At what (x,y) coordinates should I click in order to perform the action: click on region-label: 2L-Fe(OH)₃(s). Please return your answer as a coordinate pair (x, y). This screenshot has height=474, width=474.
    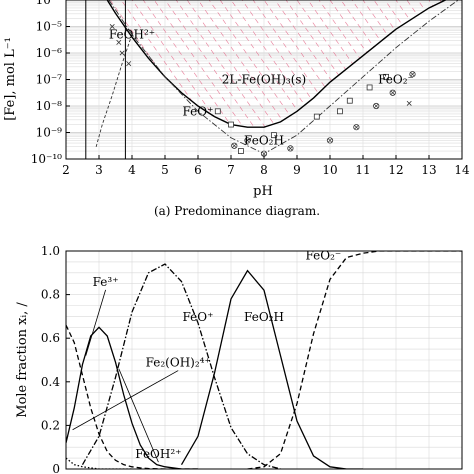
    Looking at the image, I should click on (264, 80).